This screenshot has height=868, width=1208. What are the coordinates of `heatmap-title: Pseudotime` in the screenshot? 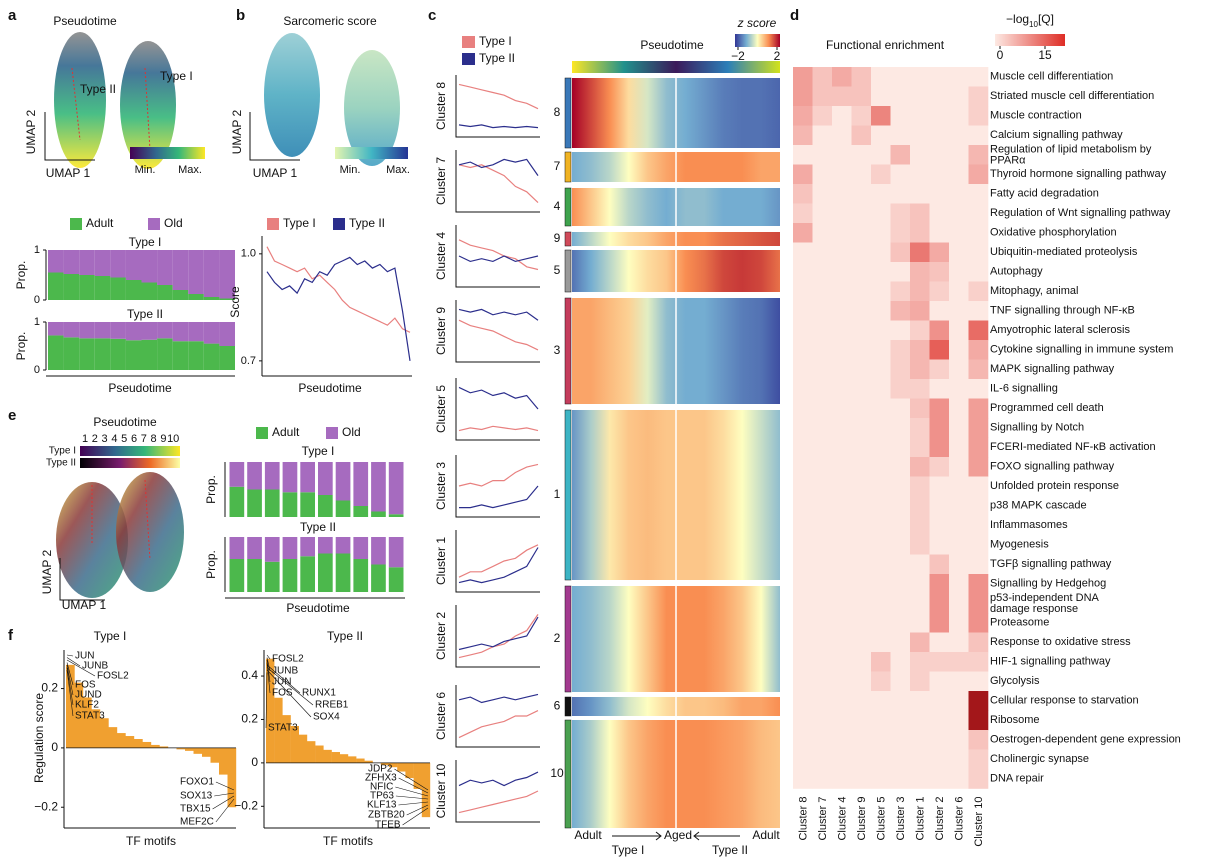 It's located at (672, 45).